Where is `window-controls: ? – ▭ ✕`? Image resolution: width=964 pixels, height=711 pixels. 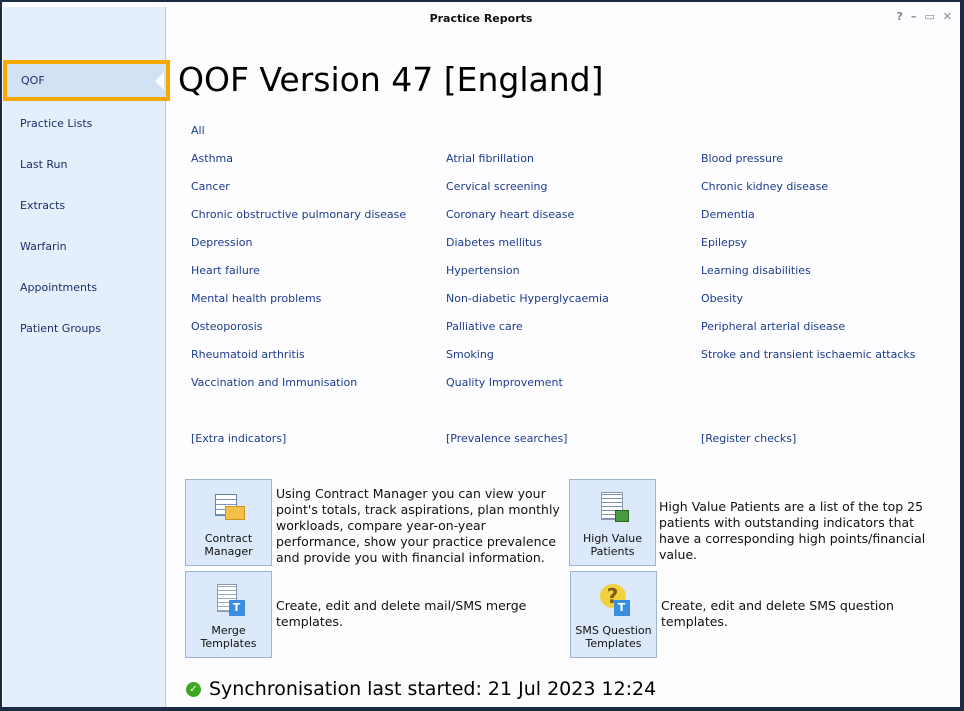 window-controls: ? – ▭ ✕ is located at coordinates (924, 16).